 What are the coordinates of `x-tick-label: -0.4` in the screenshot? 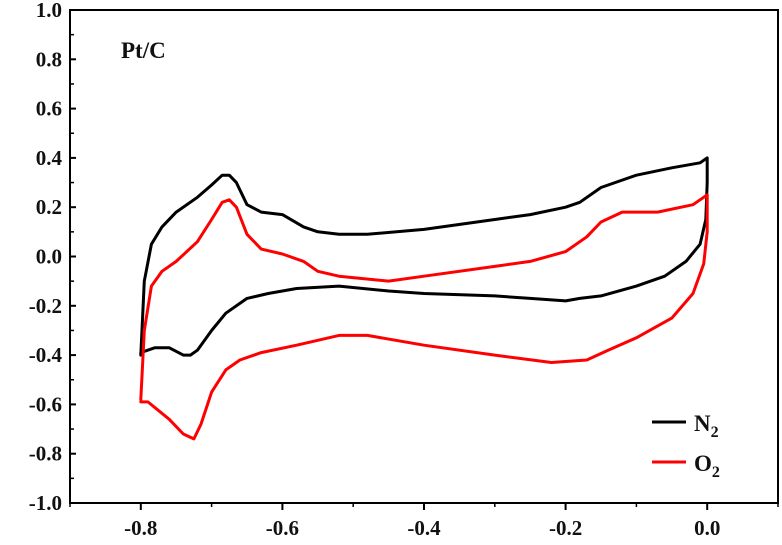 It's located at (424, 528).